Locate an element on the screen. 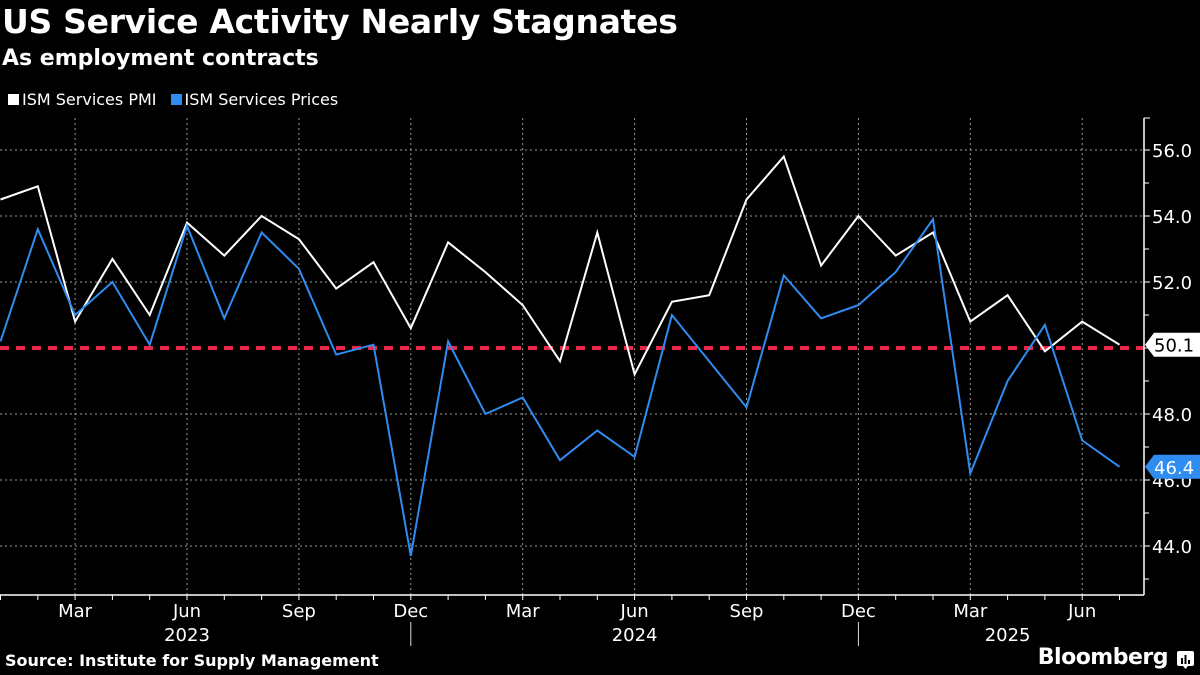  legend-label-prices: ISM Services Prices is located at coordinates (261, 99).